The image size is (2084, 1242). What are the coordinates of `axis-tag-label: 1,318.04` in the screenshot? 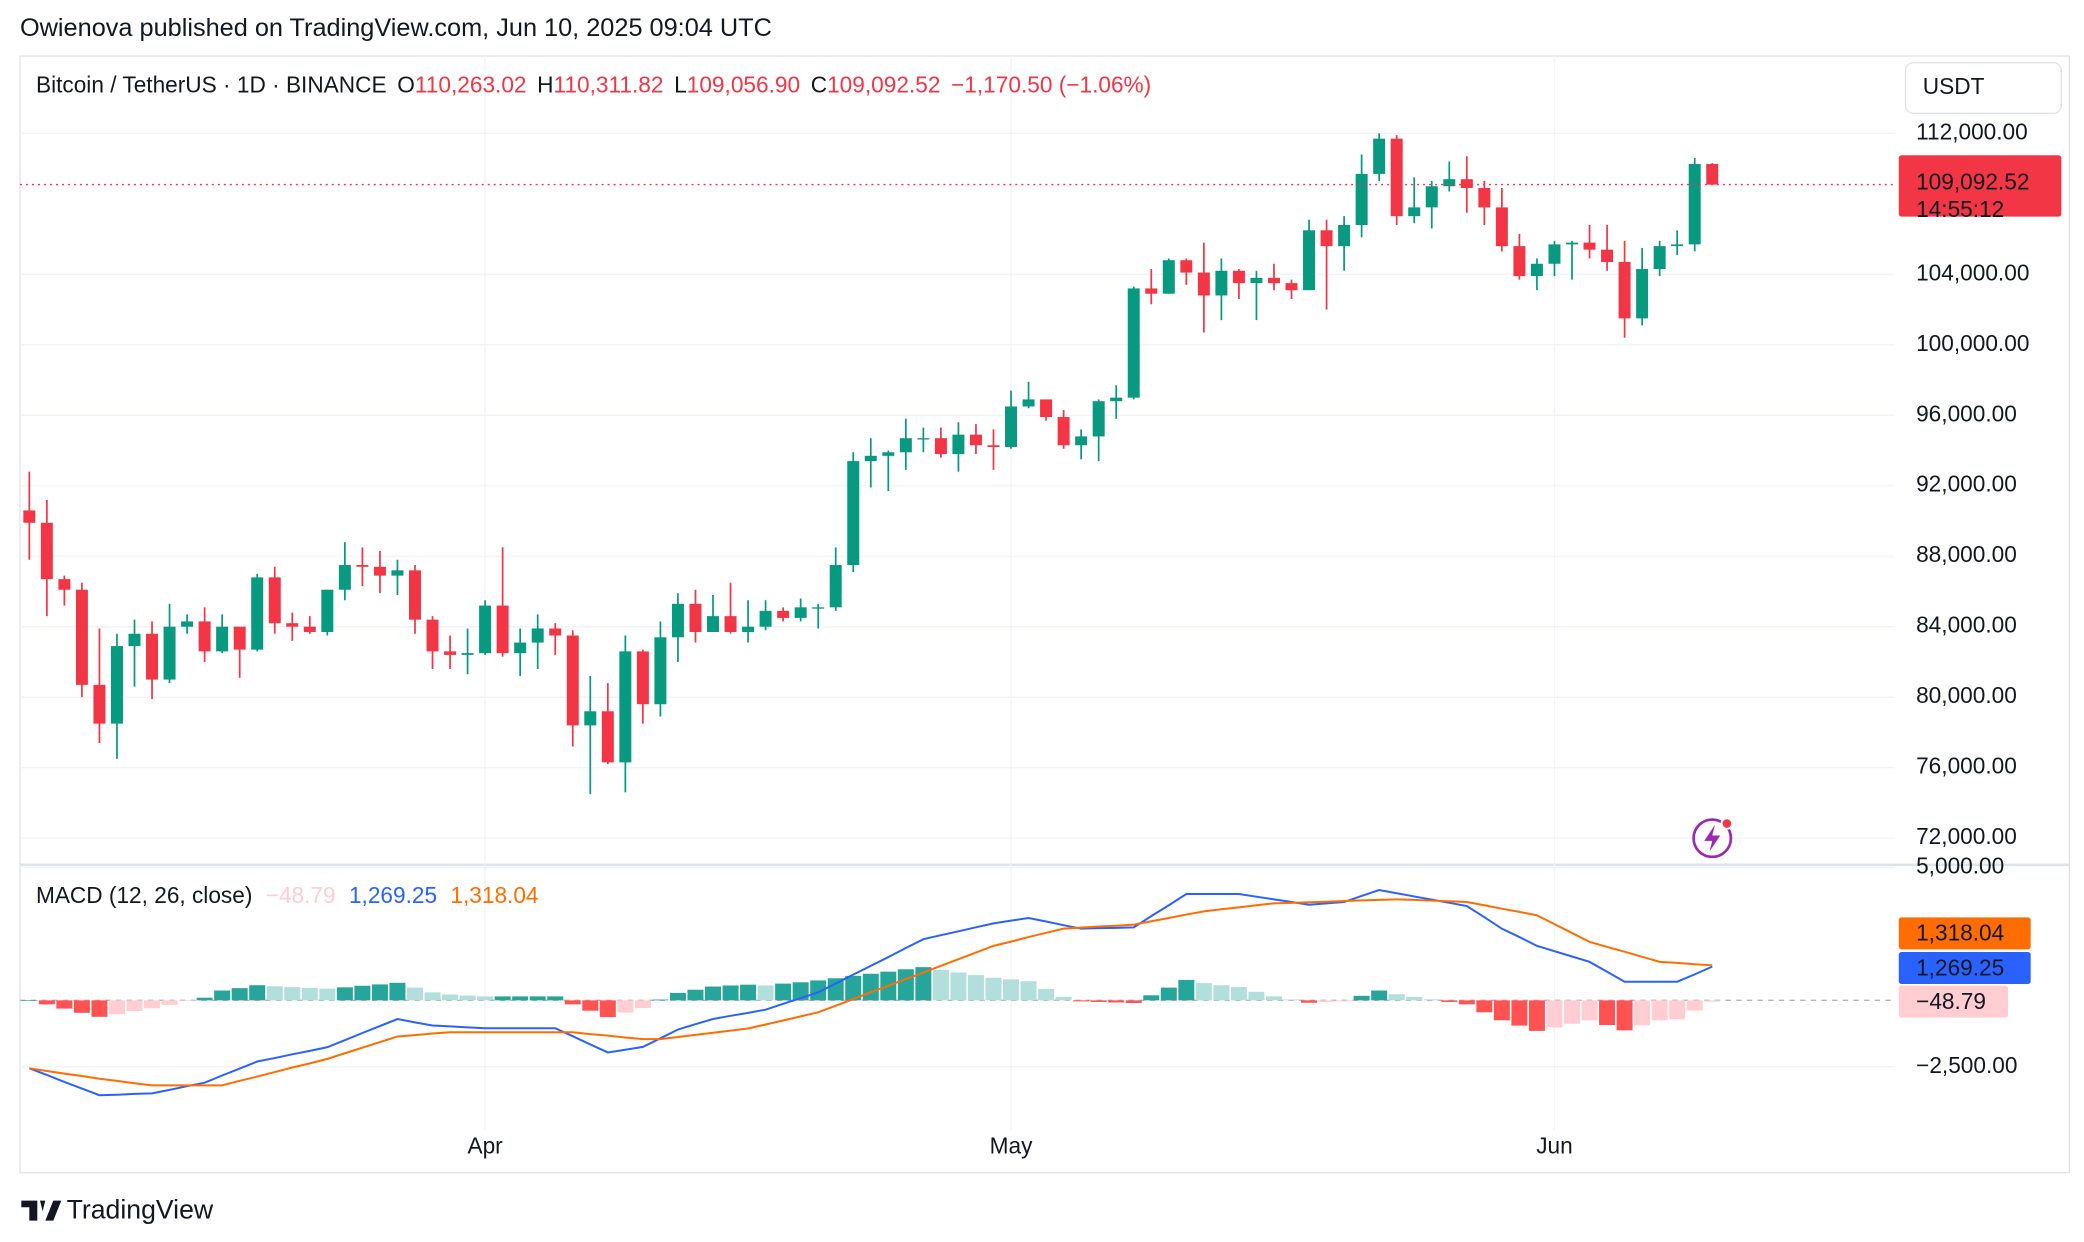 It's located at (1960, 933).